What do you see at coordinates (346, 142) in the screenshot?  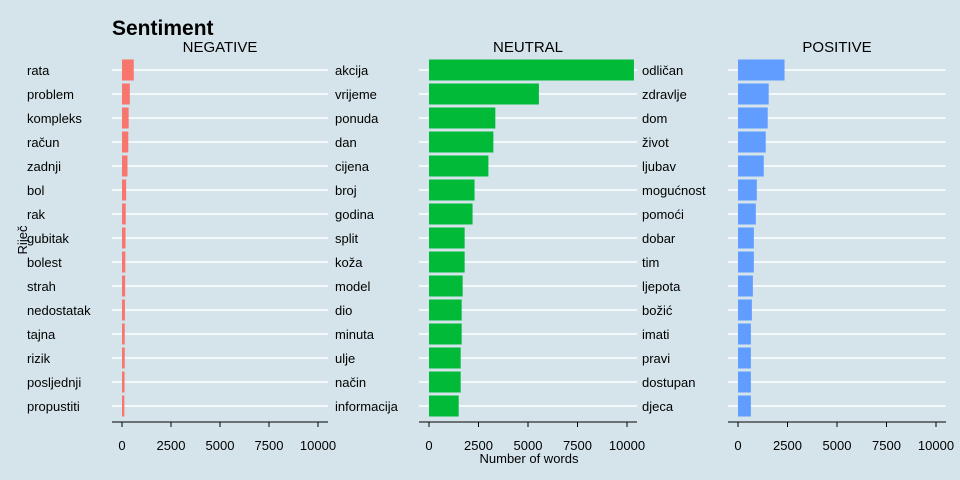 I see `category-label: dan` at bounding box center [346, 142].